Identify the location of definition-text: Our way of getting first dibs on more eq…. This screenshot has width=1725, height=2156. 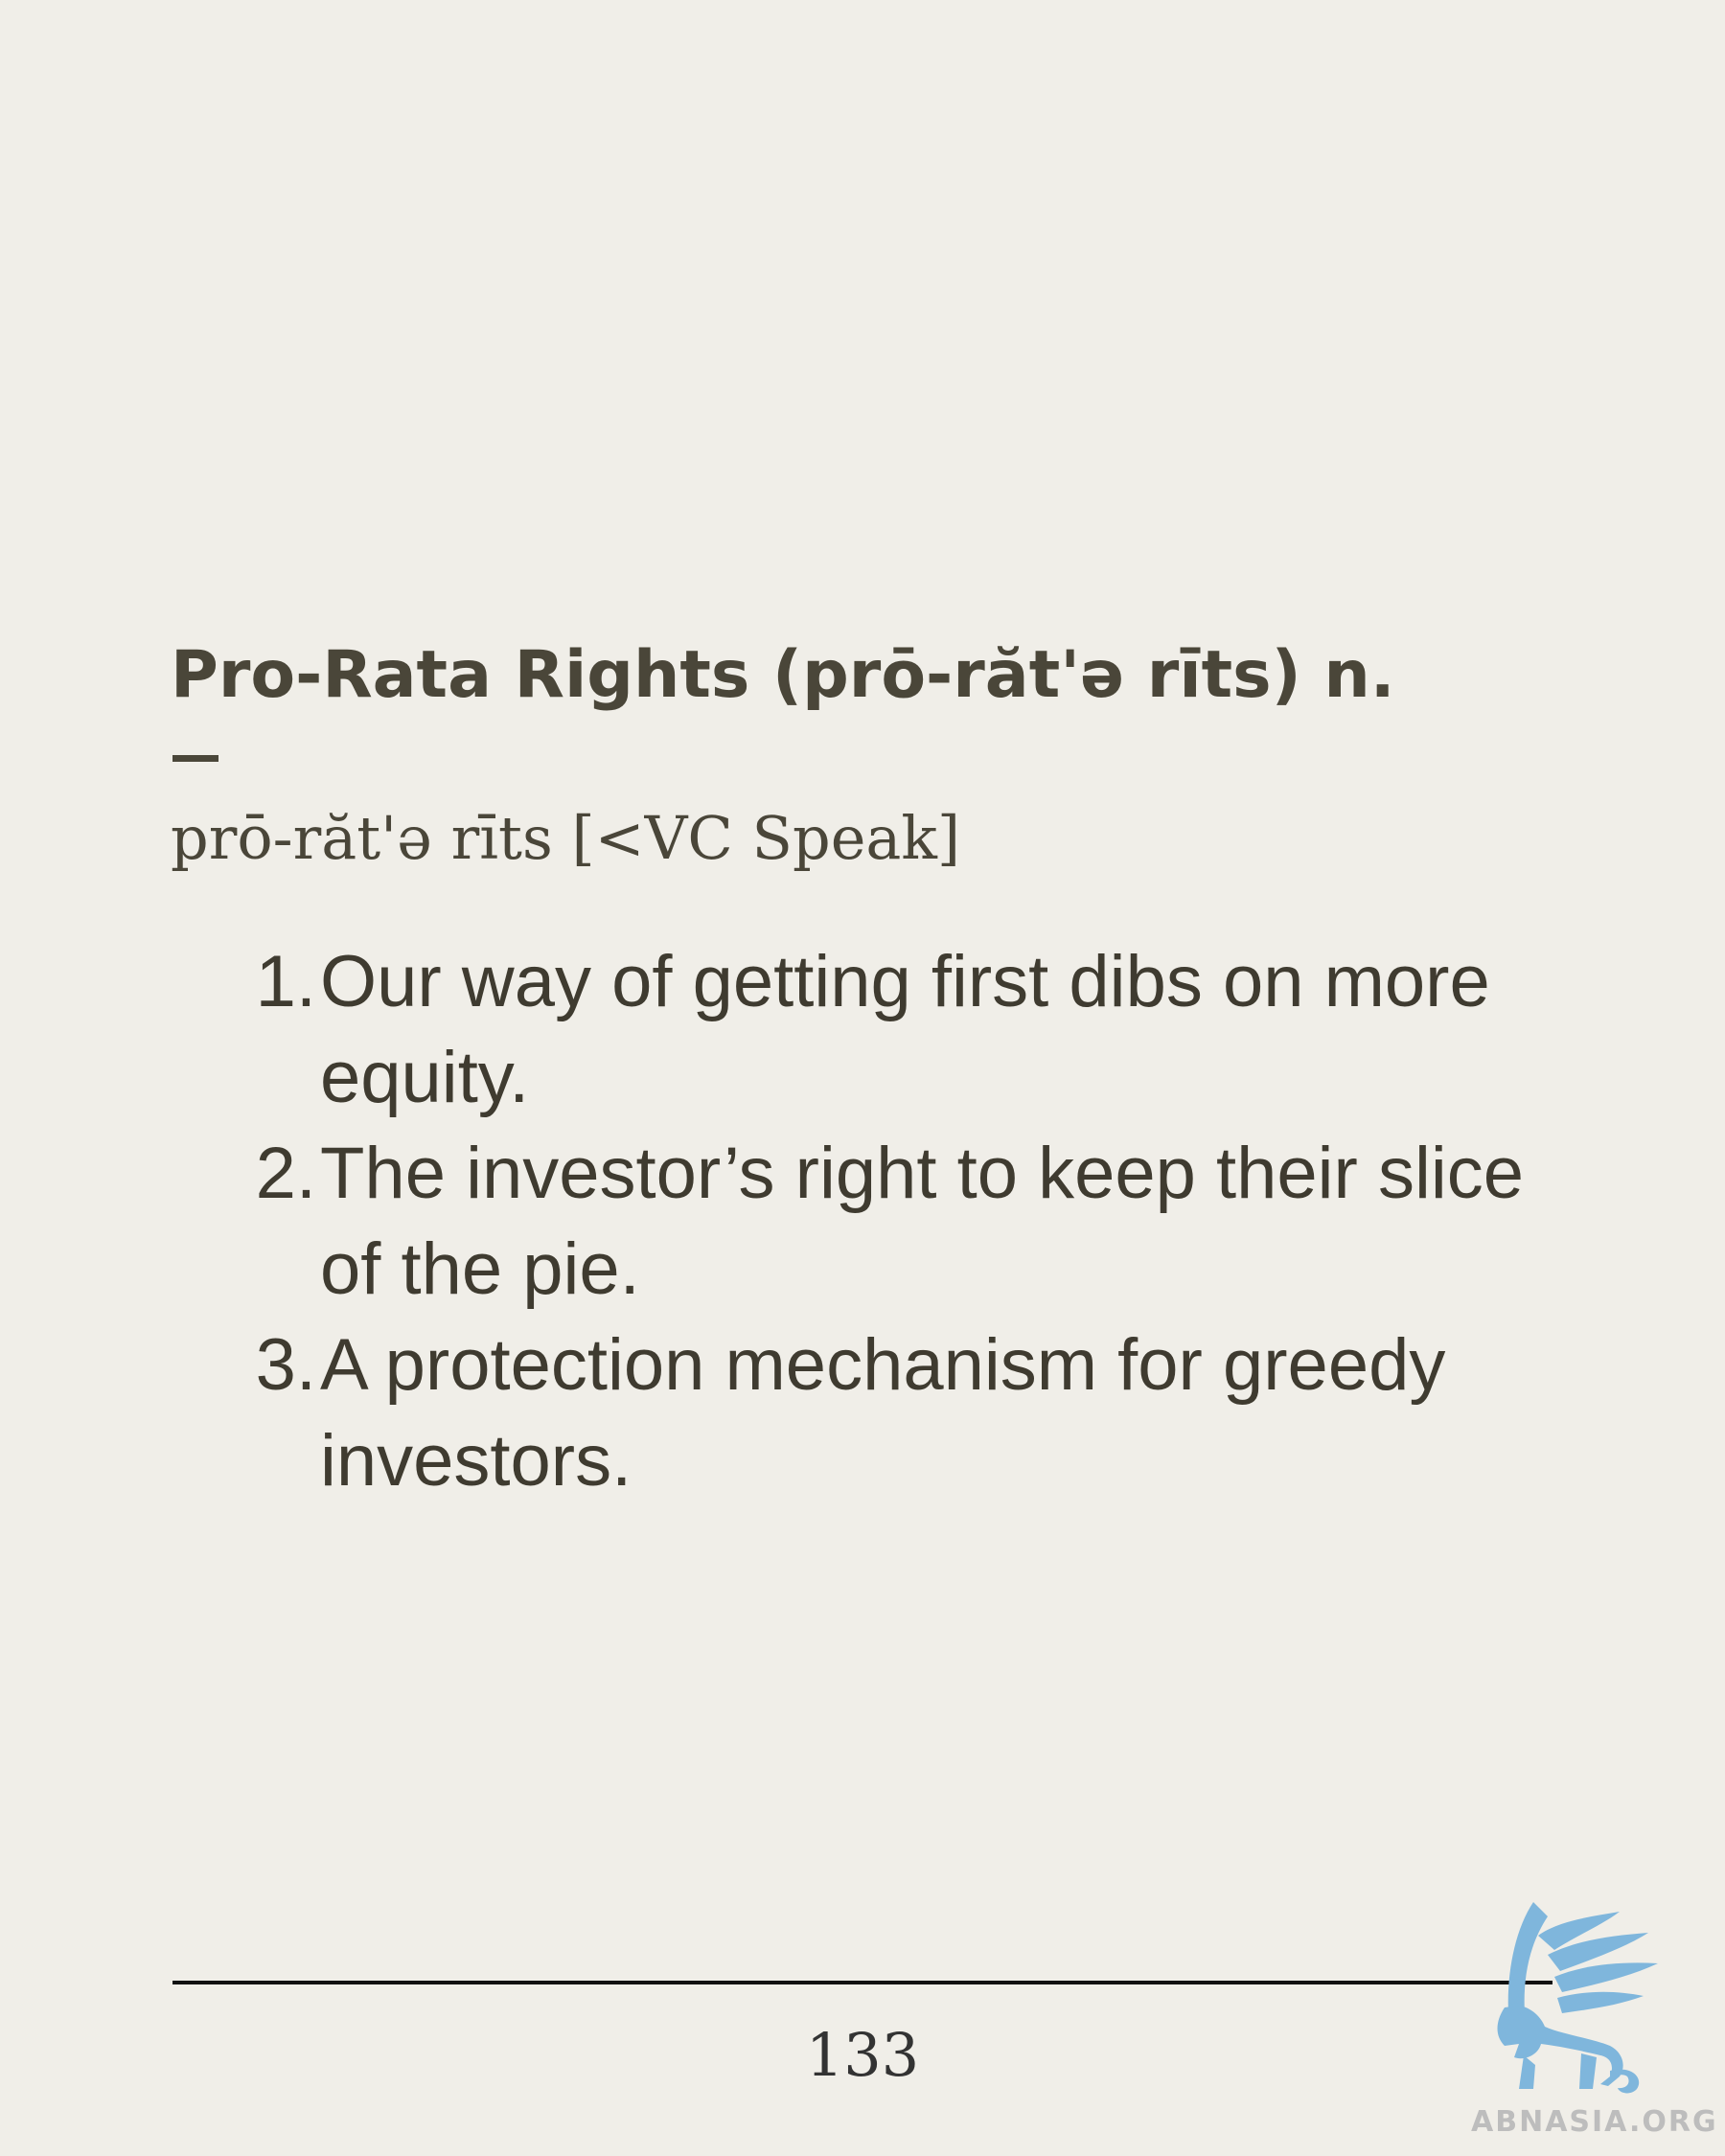
(905, 1029).